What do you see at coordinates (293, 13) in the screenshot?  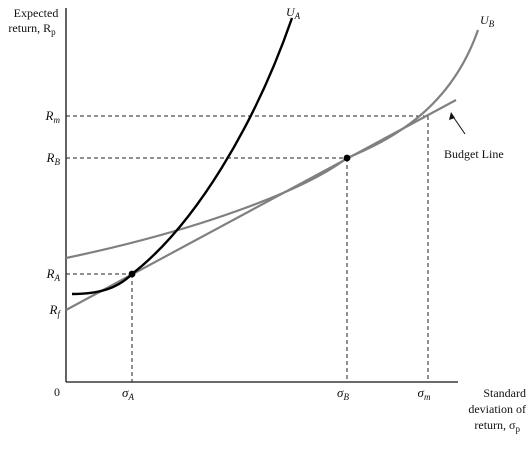 I see `ua-label: UA` at bounding box center [293, 13].